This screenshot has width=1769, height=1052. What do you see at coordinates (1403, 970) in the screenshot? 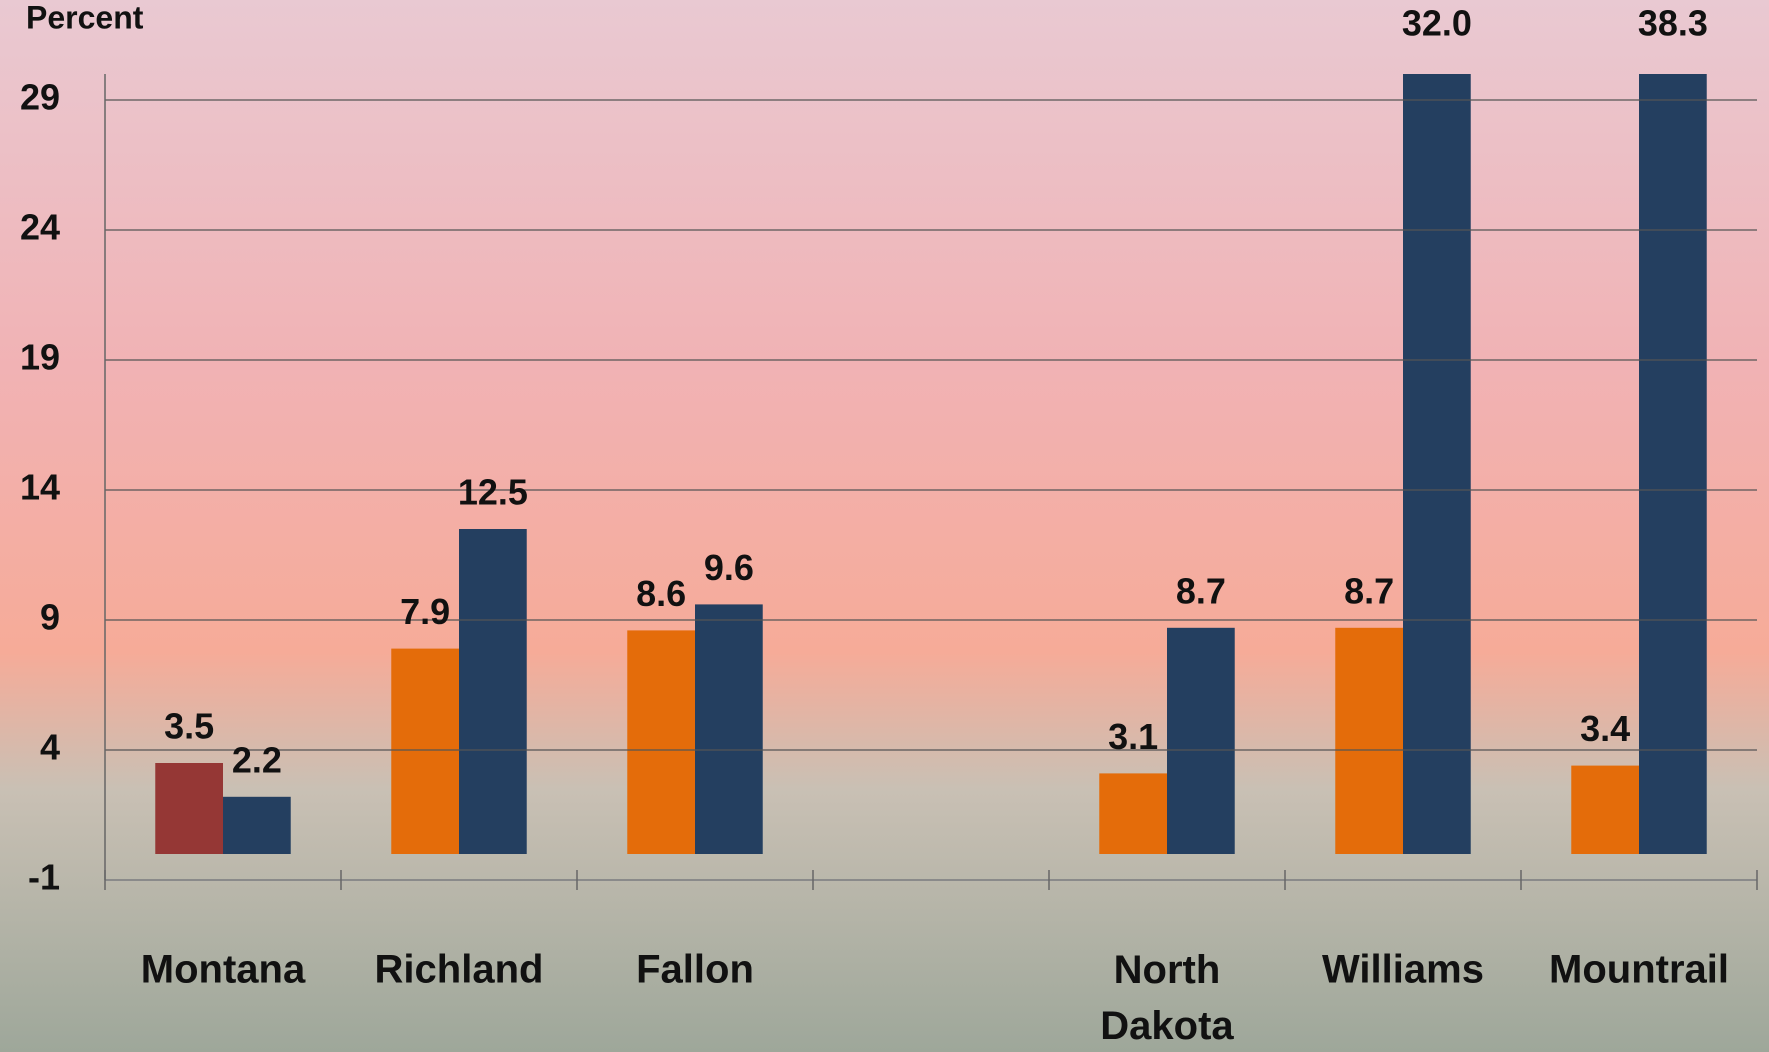
I see `x-tick-label: Williams` at bounding box center [1403, 970].